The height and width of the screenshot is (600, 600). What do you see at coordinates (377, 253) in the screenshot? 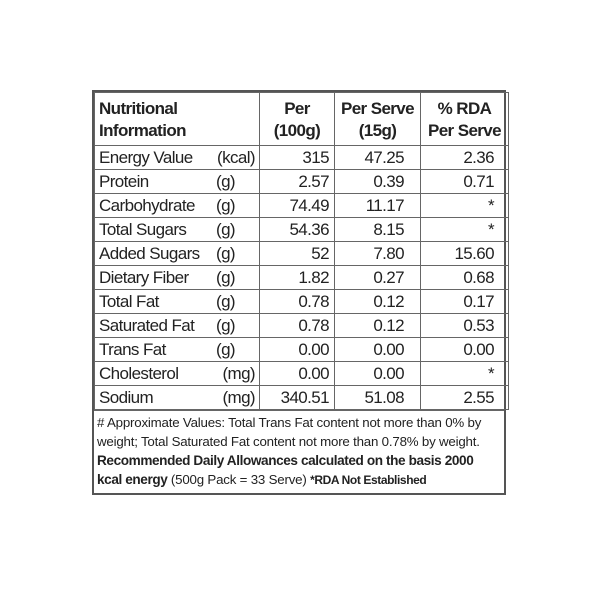
I see `per-serve-value: 7.80` at bounding box center [377, 253].